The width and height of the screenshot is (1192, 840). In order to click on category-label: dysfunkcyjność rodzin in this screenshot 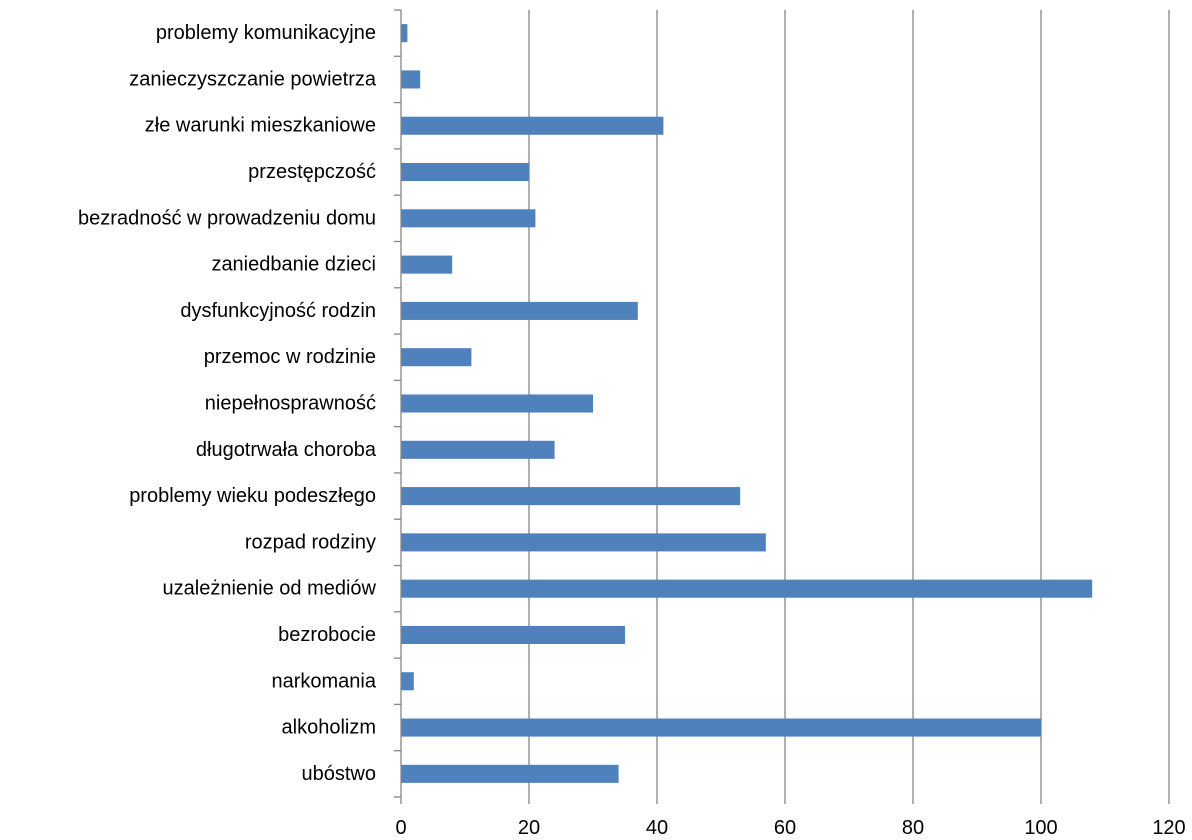, I will do `click(278, 311)`.